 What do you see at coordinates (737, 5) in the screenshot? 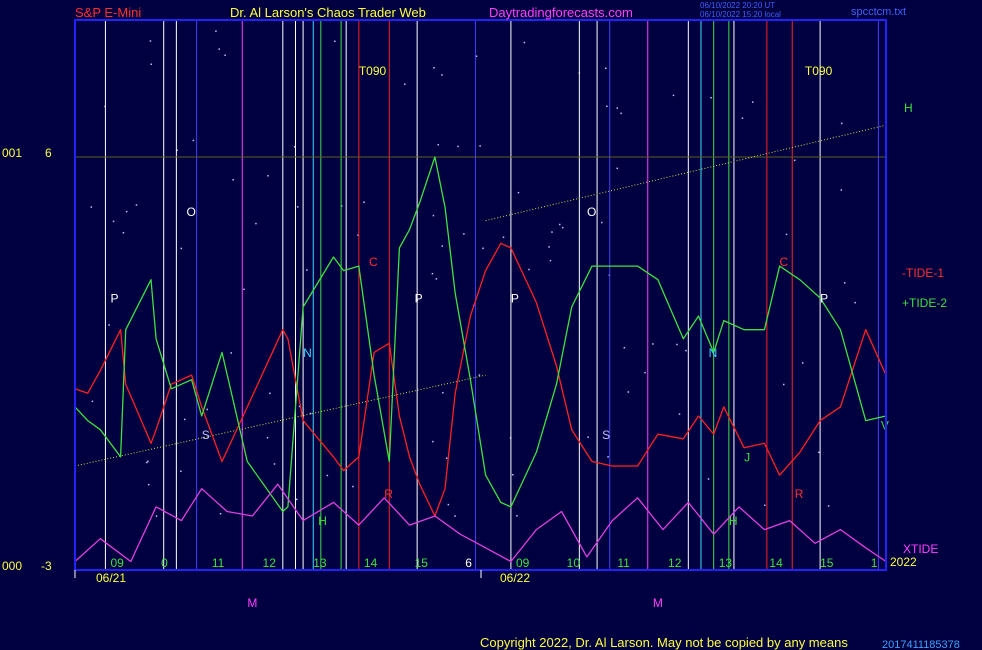
I see `timestamp-ut: 06/10/2022 20:20 UT` at bounding box center [737, 5].